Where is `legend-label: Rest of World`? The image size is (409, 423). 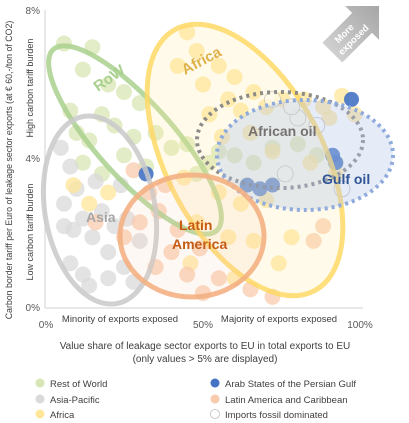 legend-label: Rest of World is located at coordinates (78, 384).